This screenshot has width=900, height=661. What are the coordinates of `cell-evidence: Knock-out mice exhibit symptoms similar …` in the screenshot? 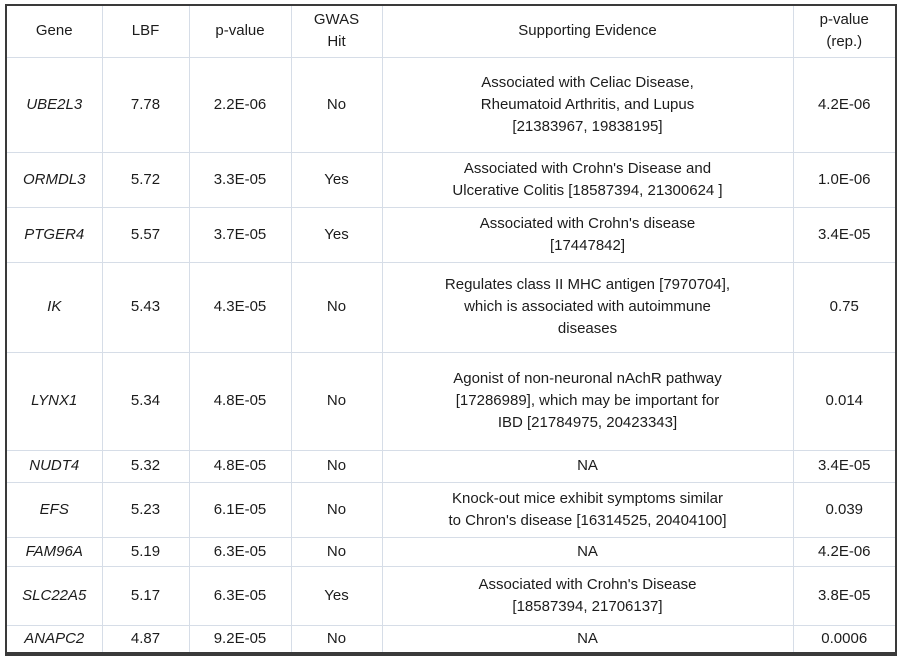 It's located at (587, 509).